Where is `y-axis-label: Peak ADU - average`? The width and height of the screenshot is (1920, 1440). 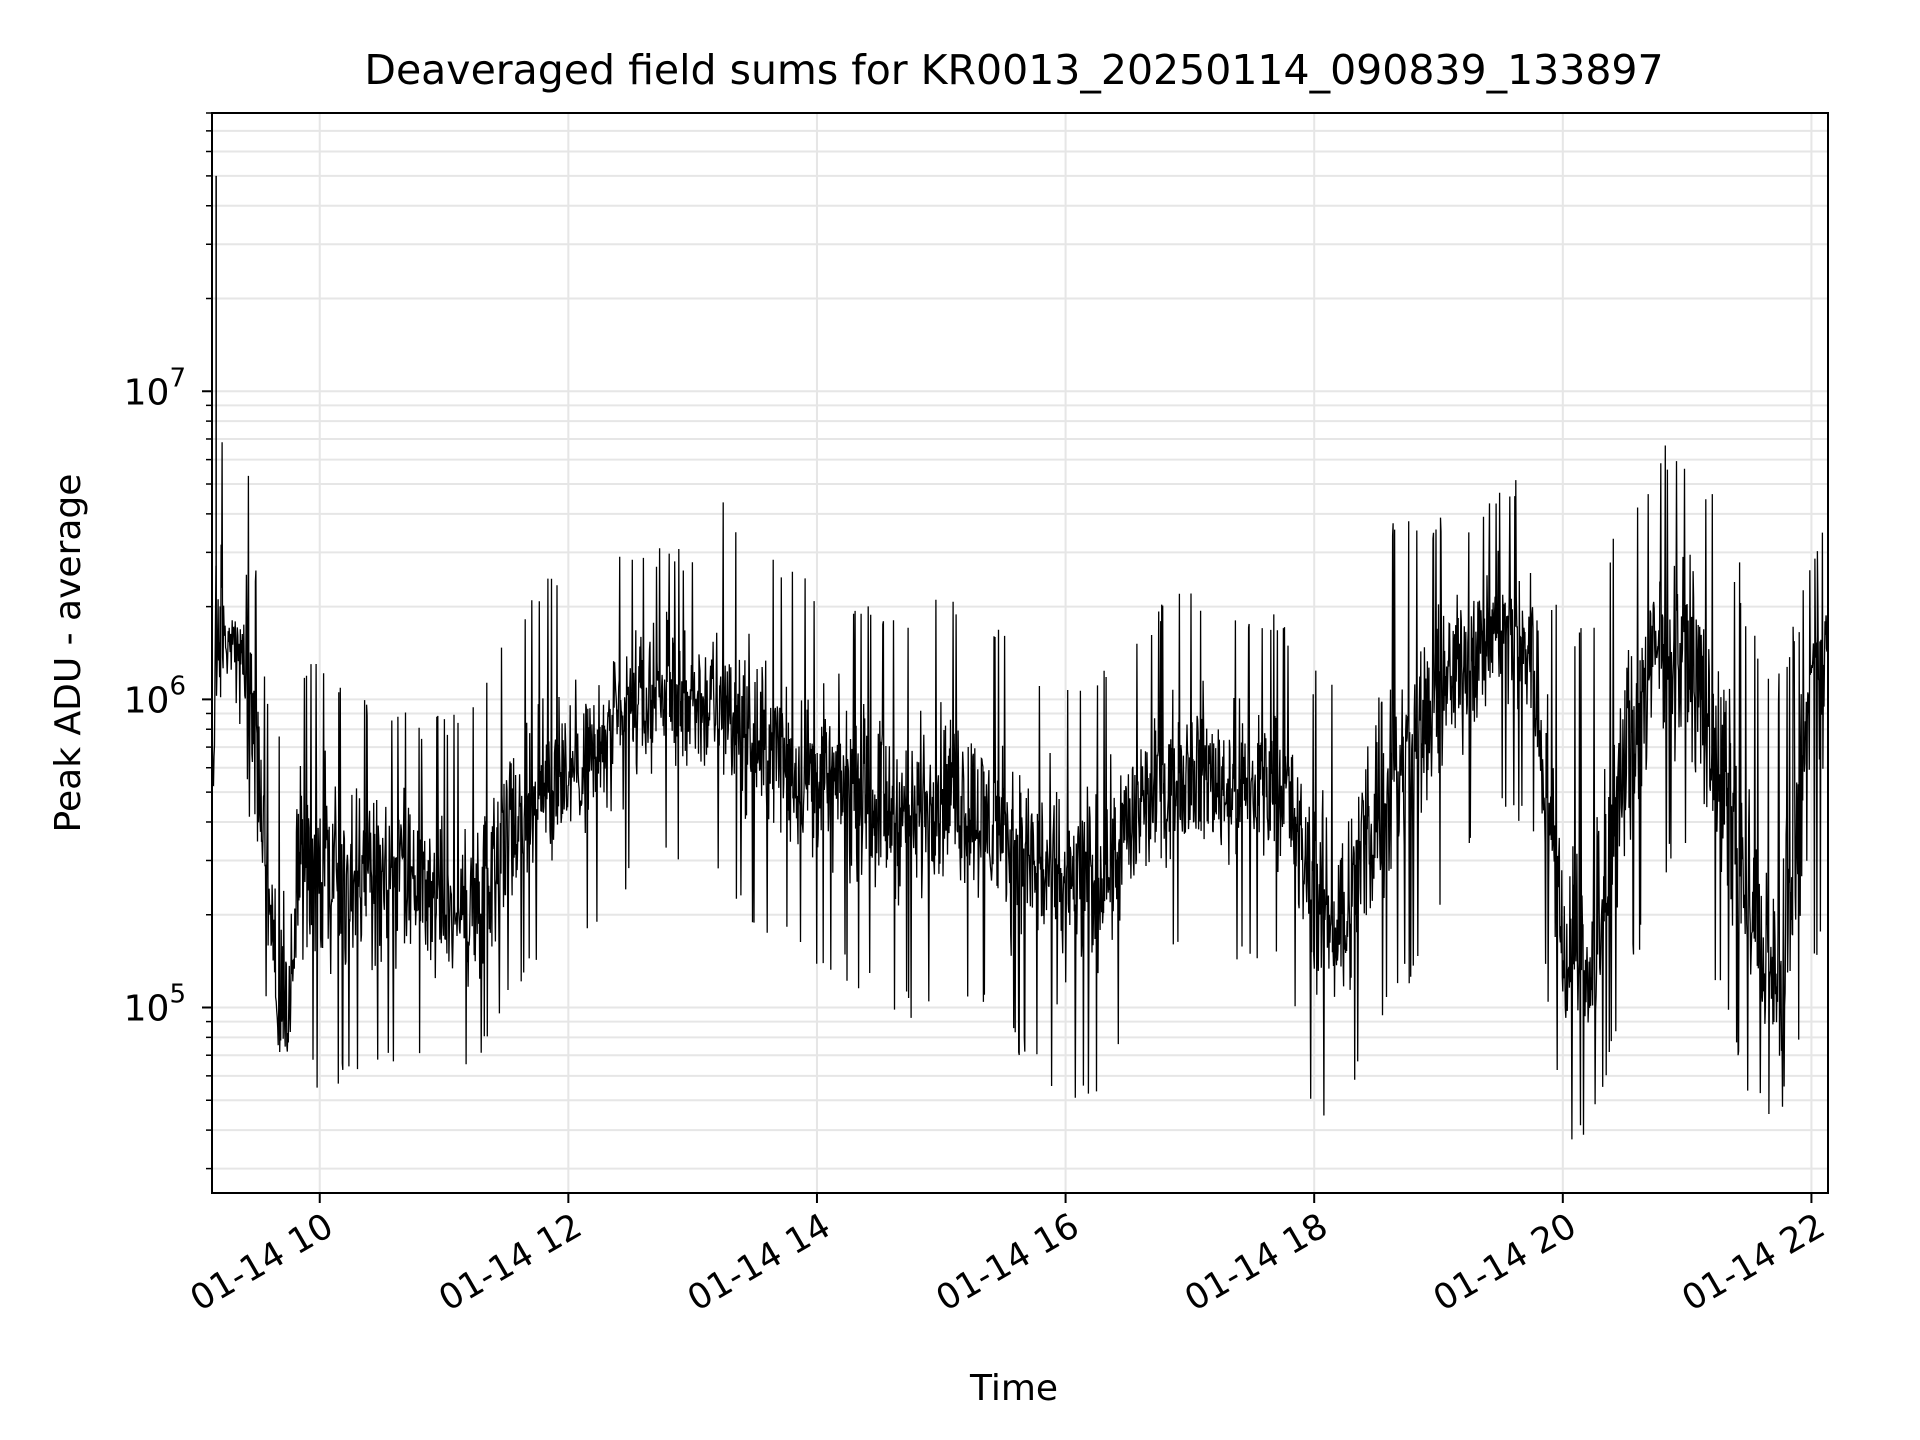
y-axis-label: Peak ADU - average is located at coordinates (68, 653).